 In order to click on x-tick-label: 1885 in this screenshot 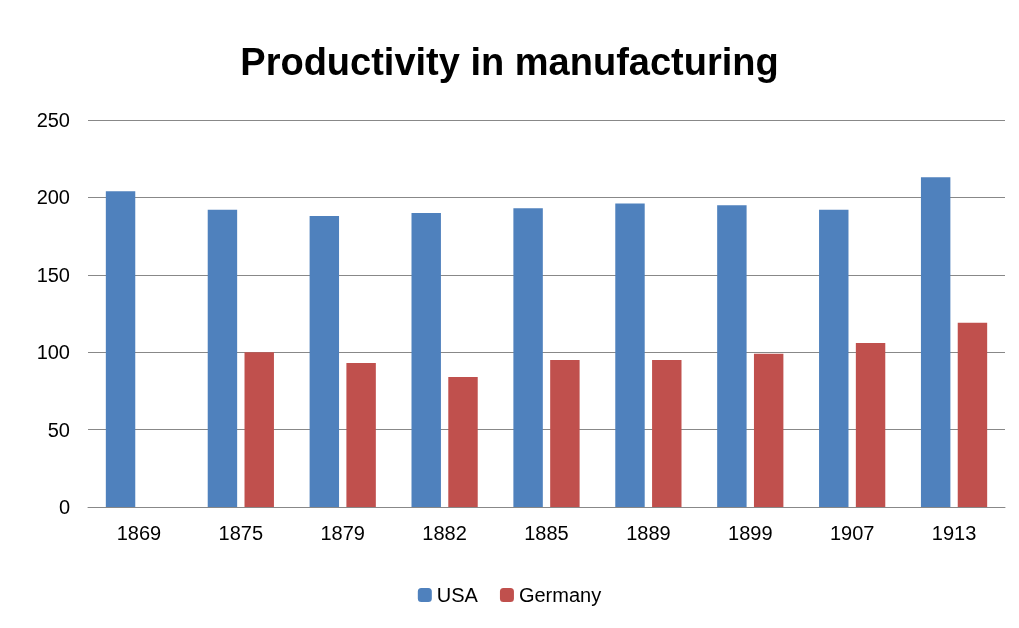, I will do `click(546, 533)`.